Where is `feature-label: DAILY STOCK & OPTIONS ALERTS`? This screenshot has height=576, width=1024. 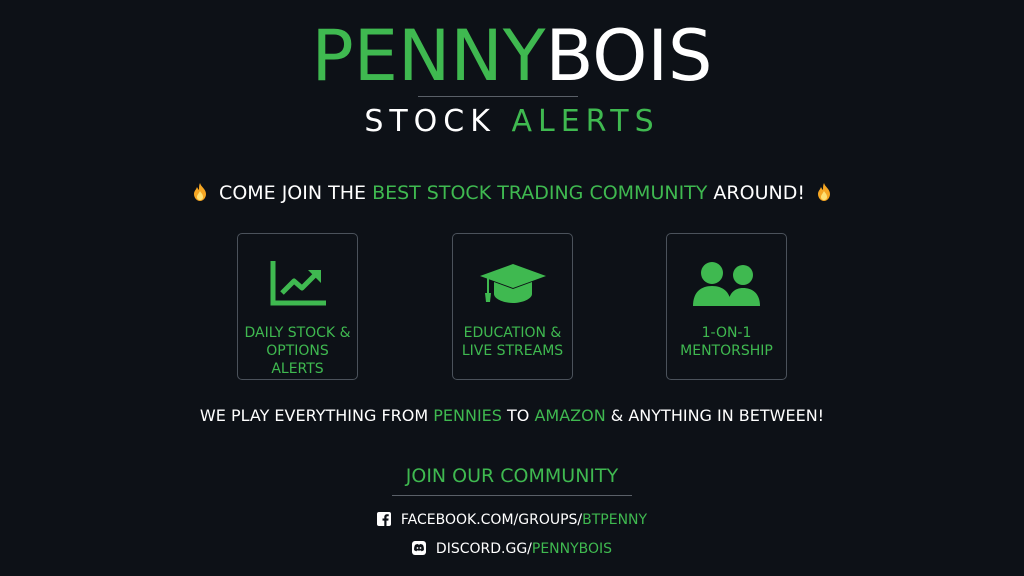 feature-label: DAILY STOCK & OPTIONS ALERTS is located at coordinates (297, 351).